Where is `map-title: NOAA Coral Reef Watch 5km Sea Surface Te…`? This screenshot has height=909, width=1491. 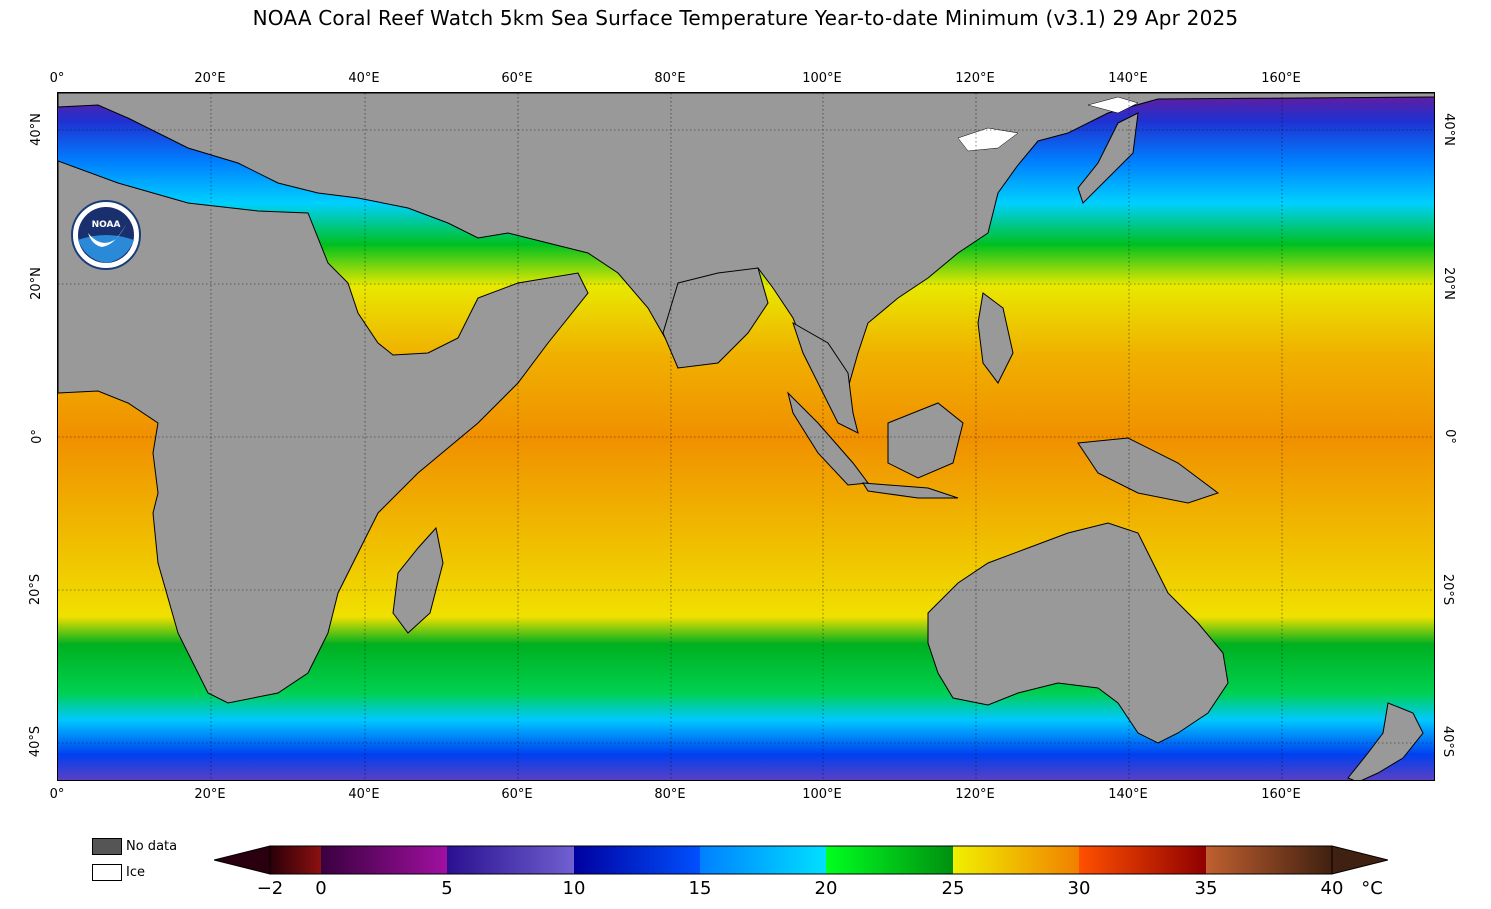 map-title: NOAA Coral Reef Watch 5km Sea Surface Te… is located at coordinates (745, 18).